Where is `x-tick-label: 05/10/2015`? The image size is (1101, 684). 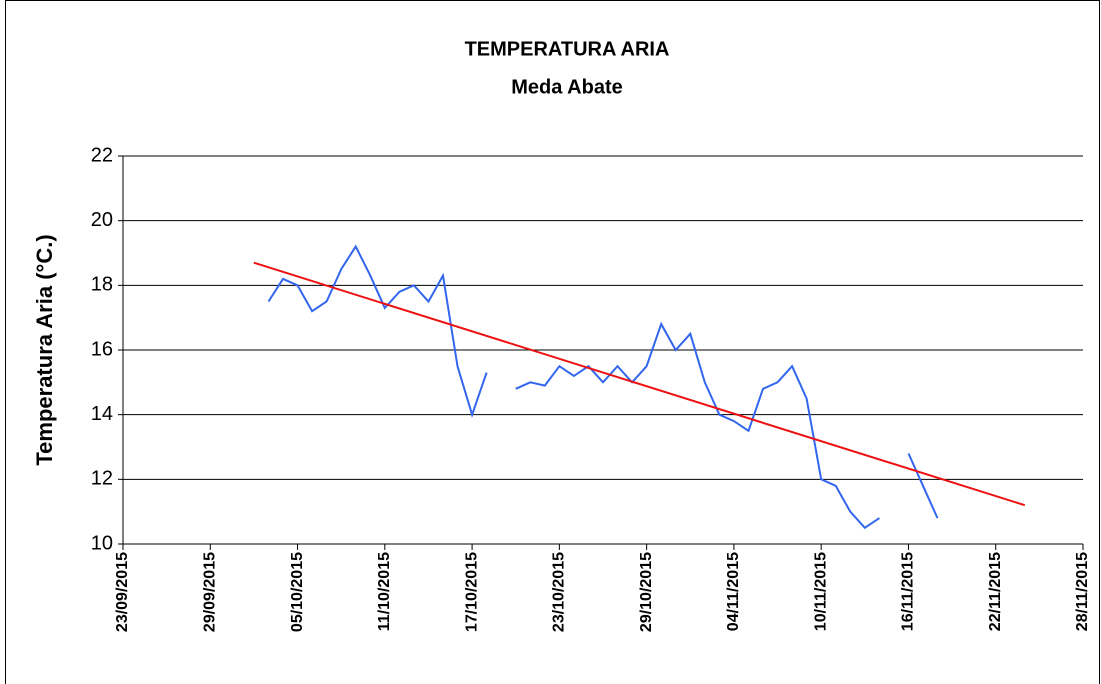 x-tick-label: 05/10/2015 is located at coordinates (297, 592).